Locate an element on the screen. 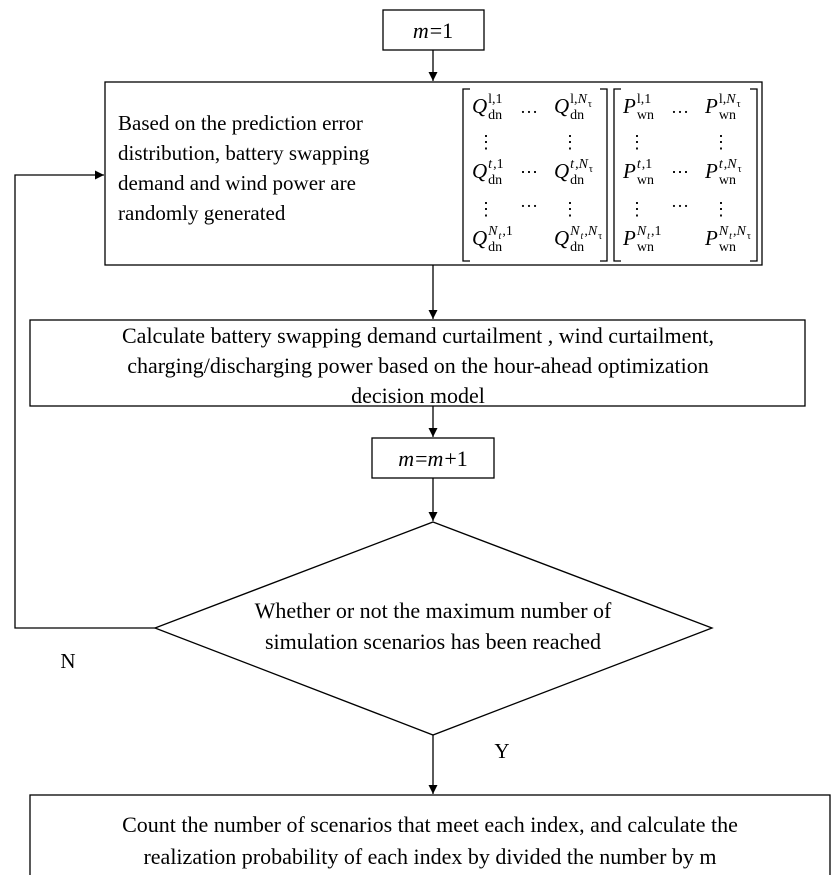 The image size is (837, 875). loop-arrow is located at coordinates (84, 399).